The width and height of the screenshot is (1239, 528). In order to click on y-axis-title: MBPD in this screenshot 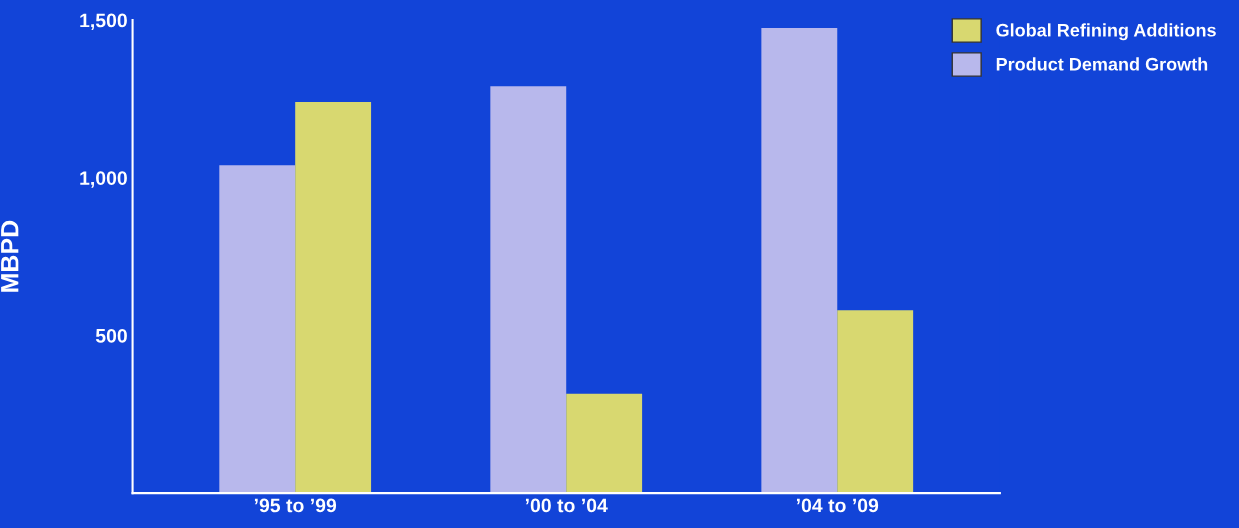, I will do `click(10, 256)`.